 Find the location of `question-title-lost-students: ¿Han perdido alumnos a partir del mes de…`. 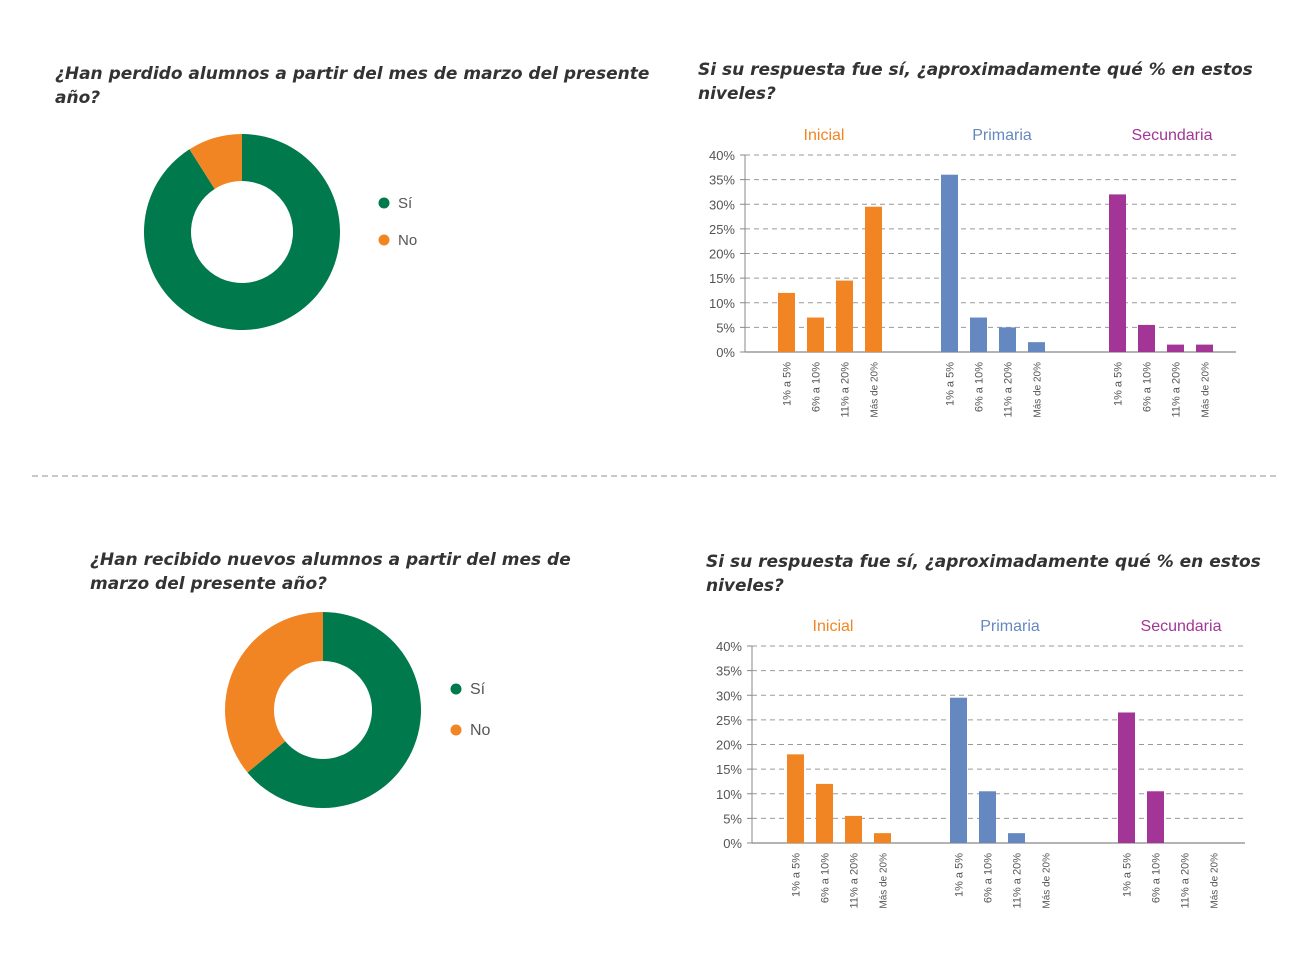

question-title-lost-students: ¿Han perdido alumnos a partir del mes de… is located at coordinates (352, 86).